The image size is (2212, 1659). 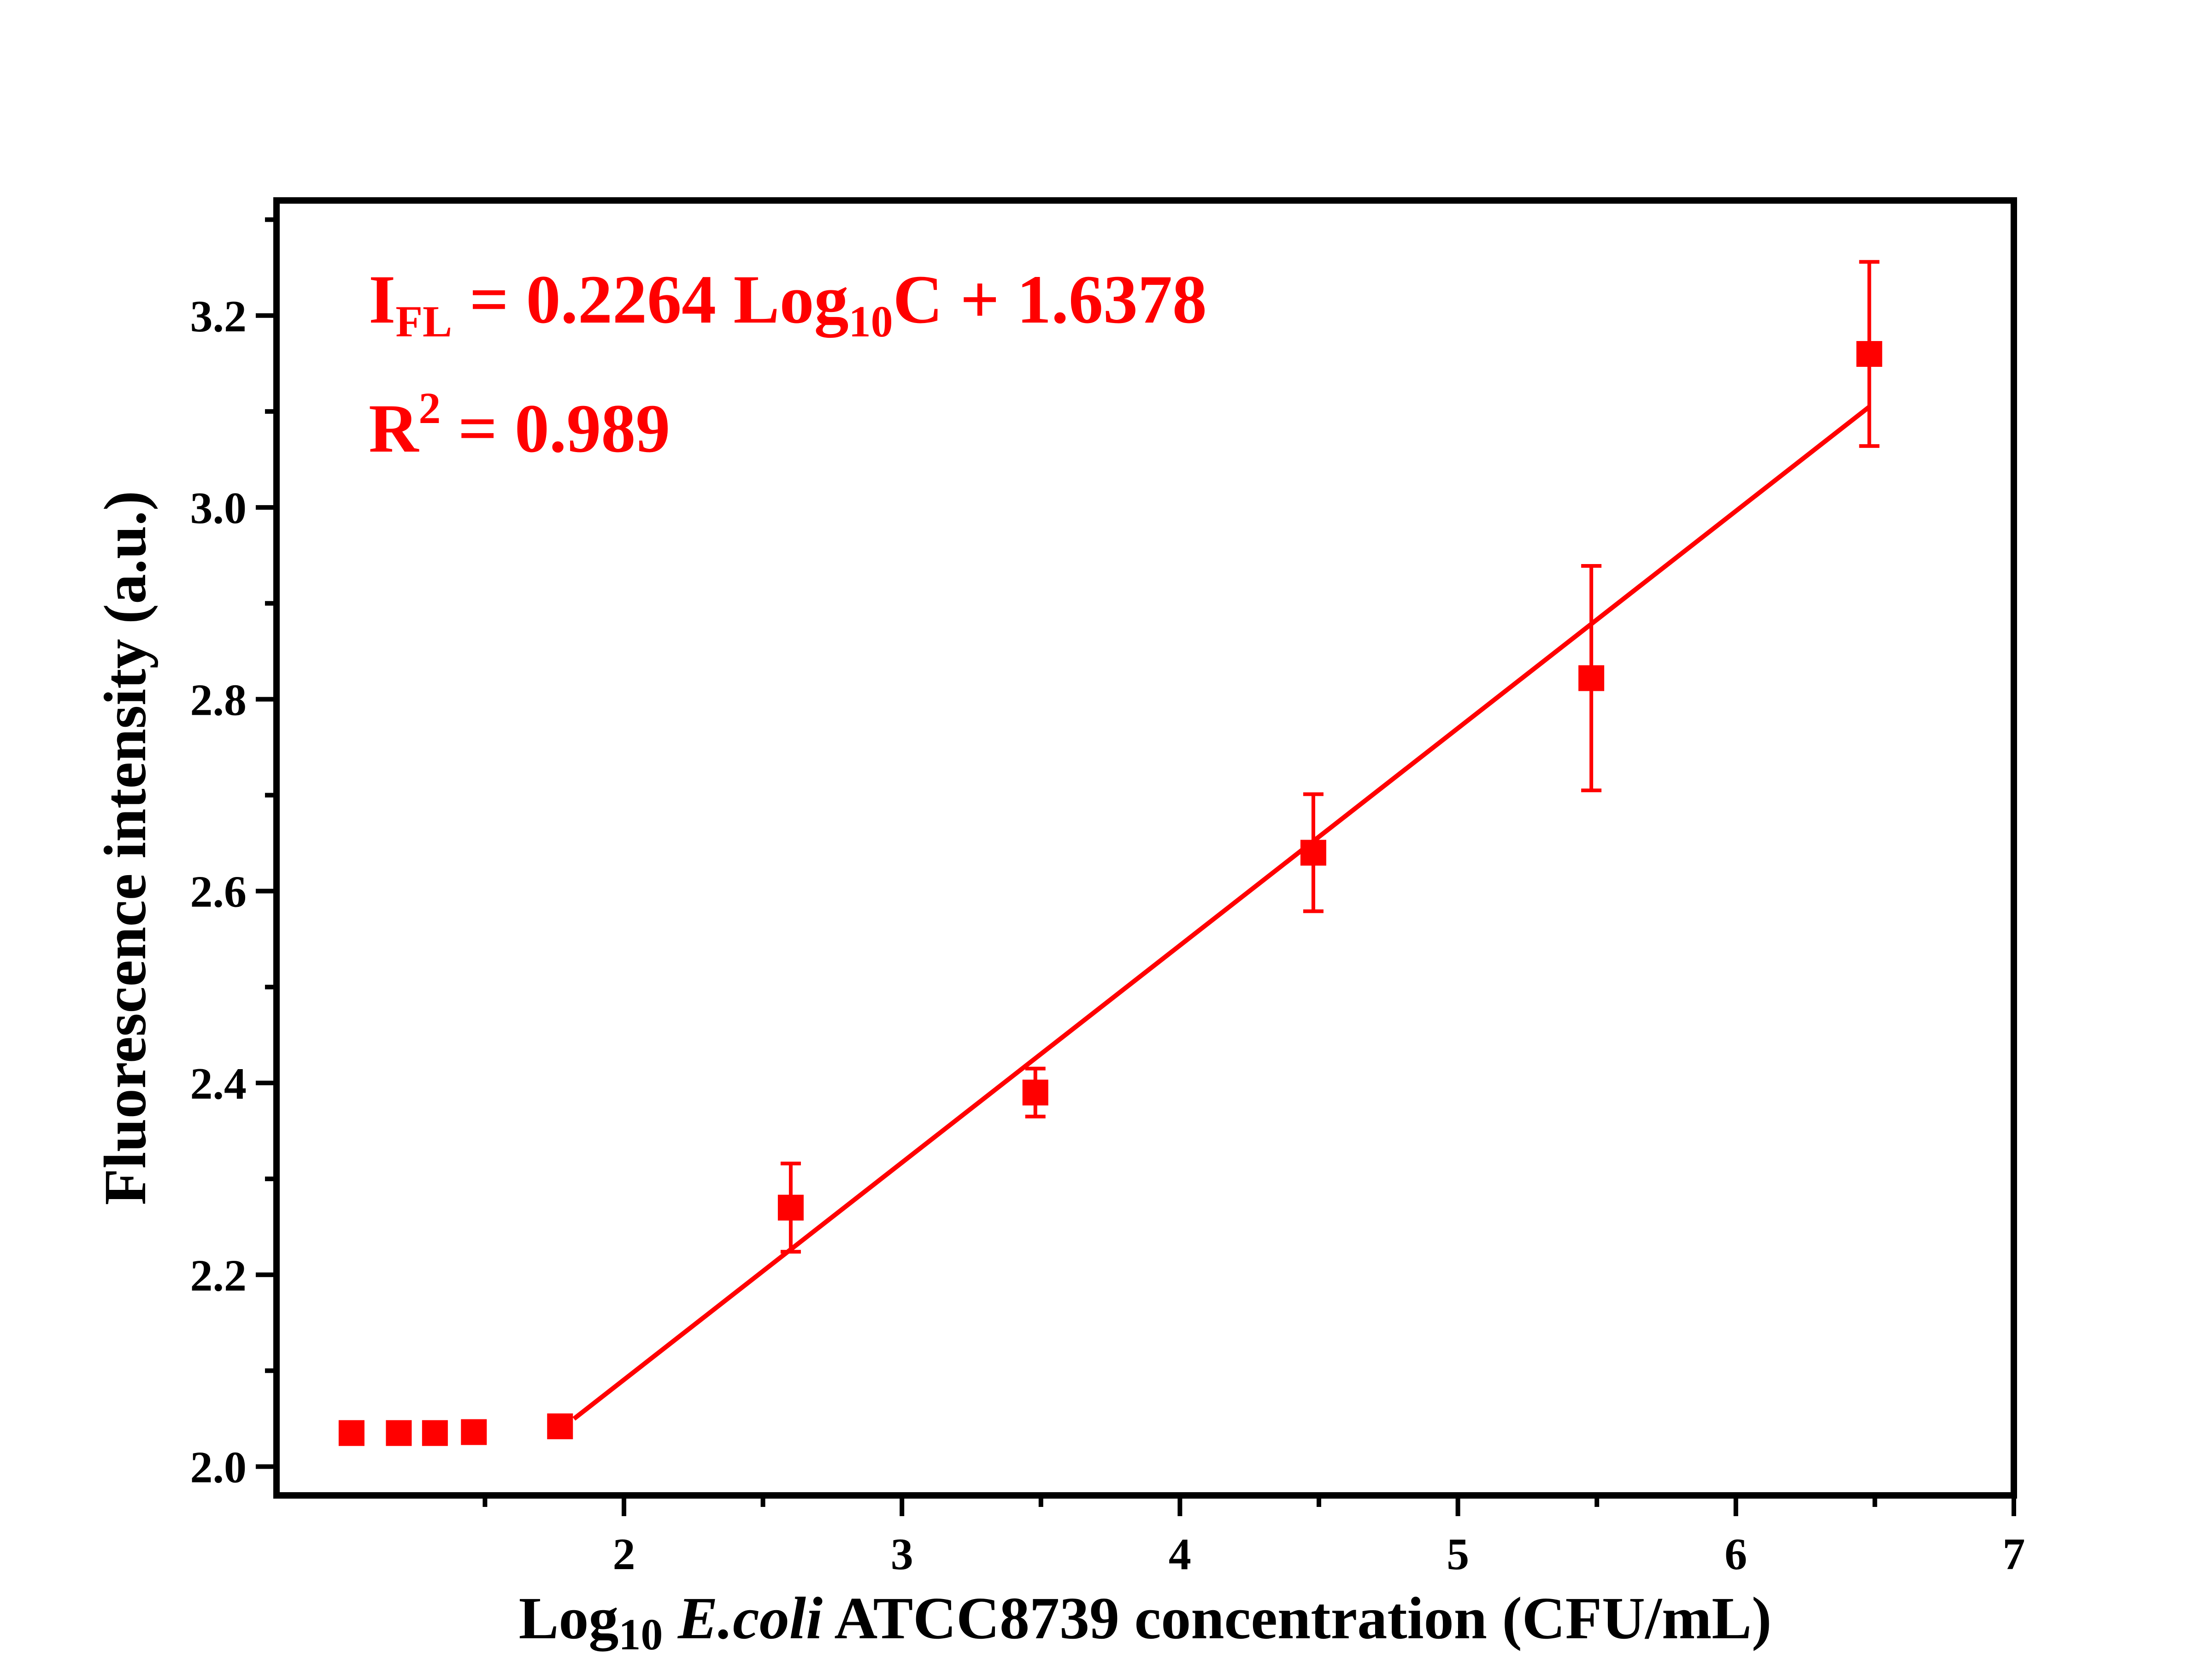 What do you see at coordinates (902, 1554) in the screenshot?
I see `x-tick-label: 3` at bounding box center [902, 1554].